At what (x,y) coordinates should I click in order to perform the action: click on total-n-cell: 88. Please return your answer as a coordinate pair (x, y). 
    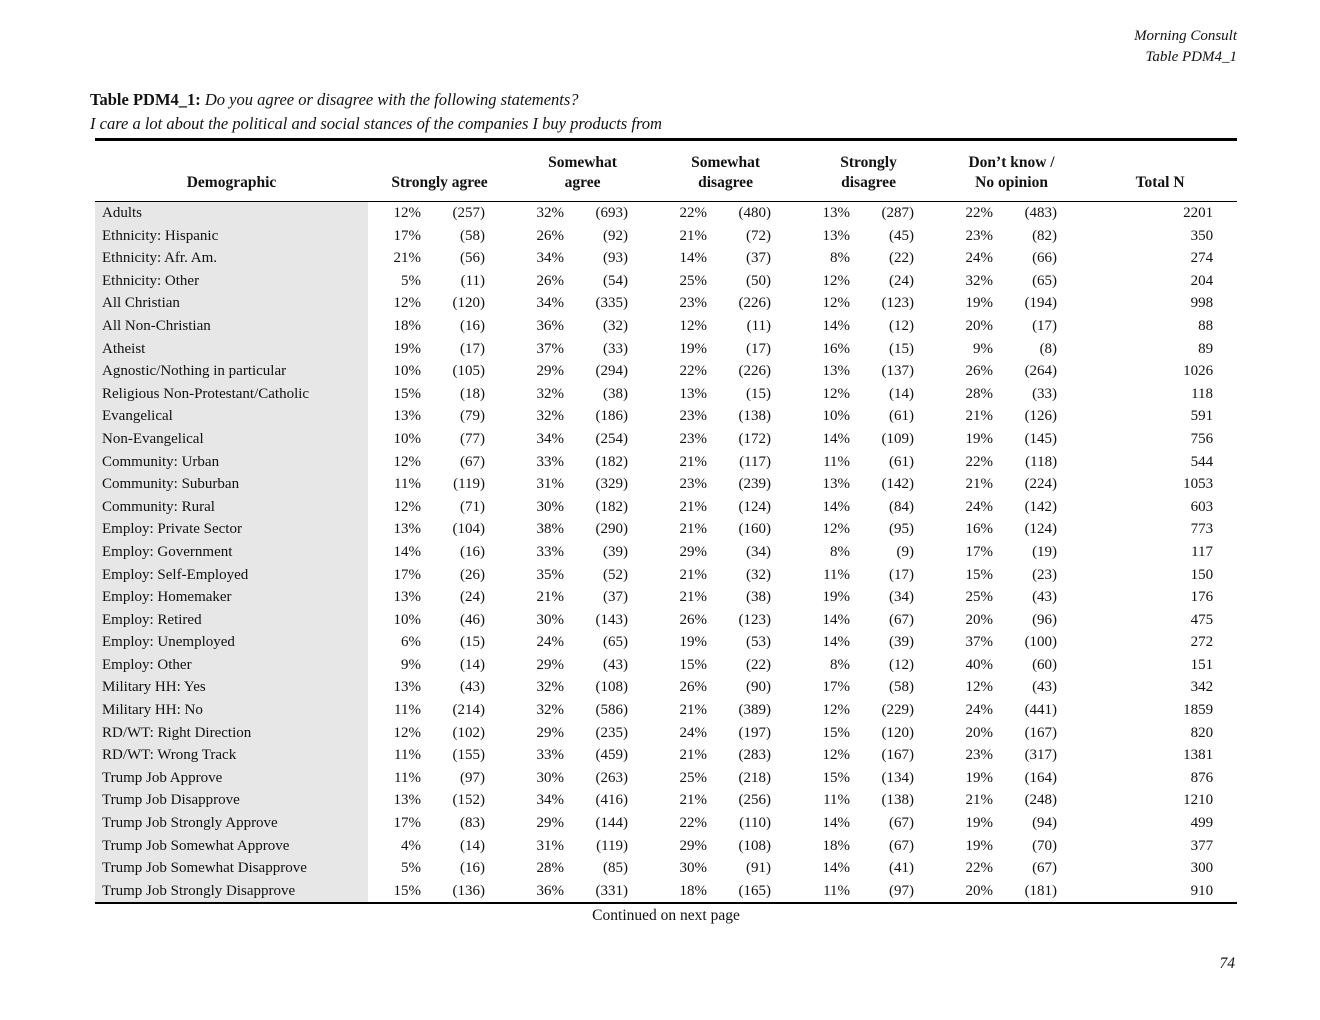
    Looking at the image, I should click on (1206, 325).